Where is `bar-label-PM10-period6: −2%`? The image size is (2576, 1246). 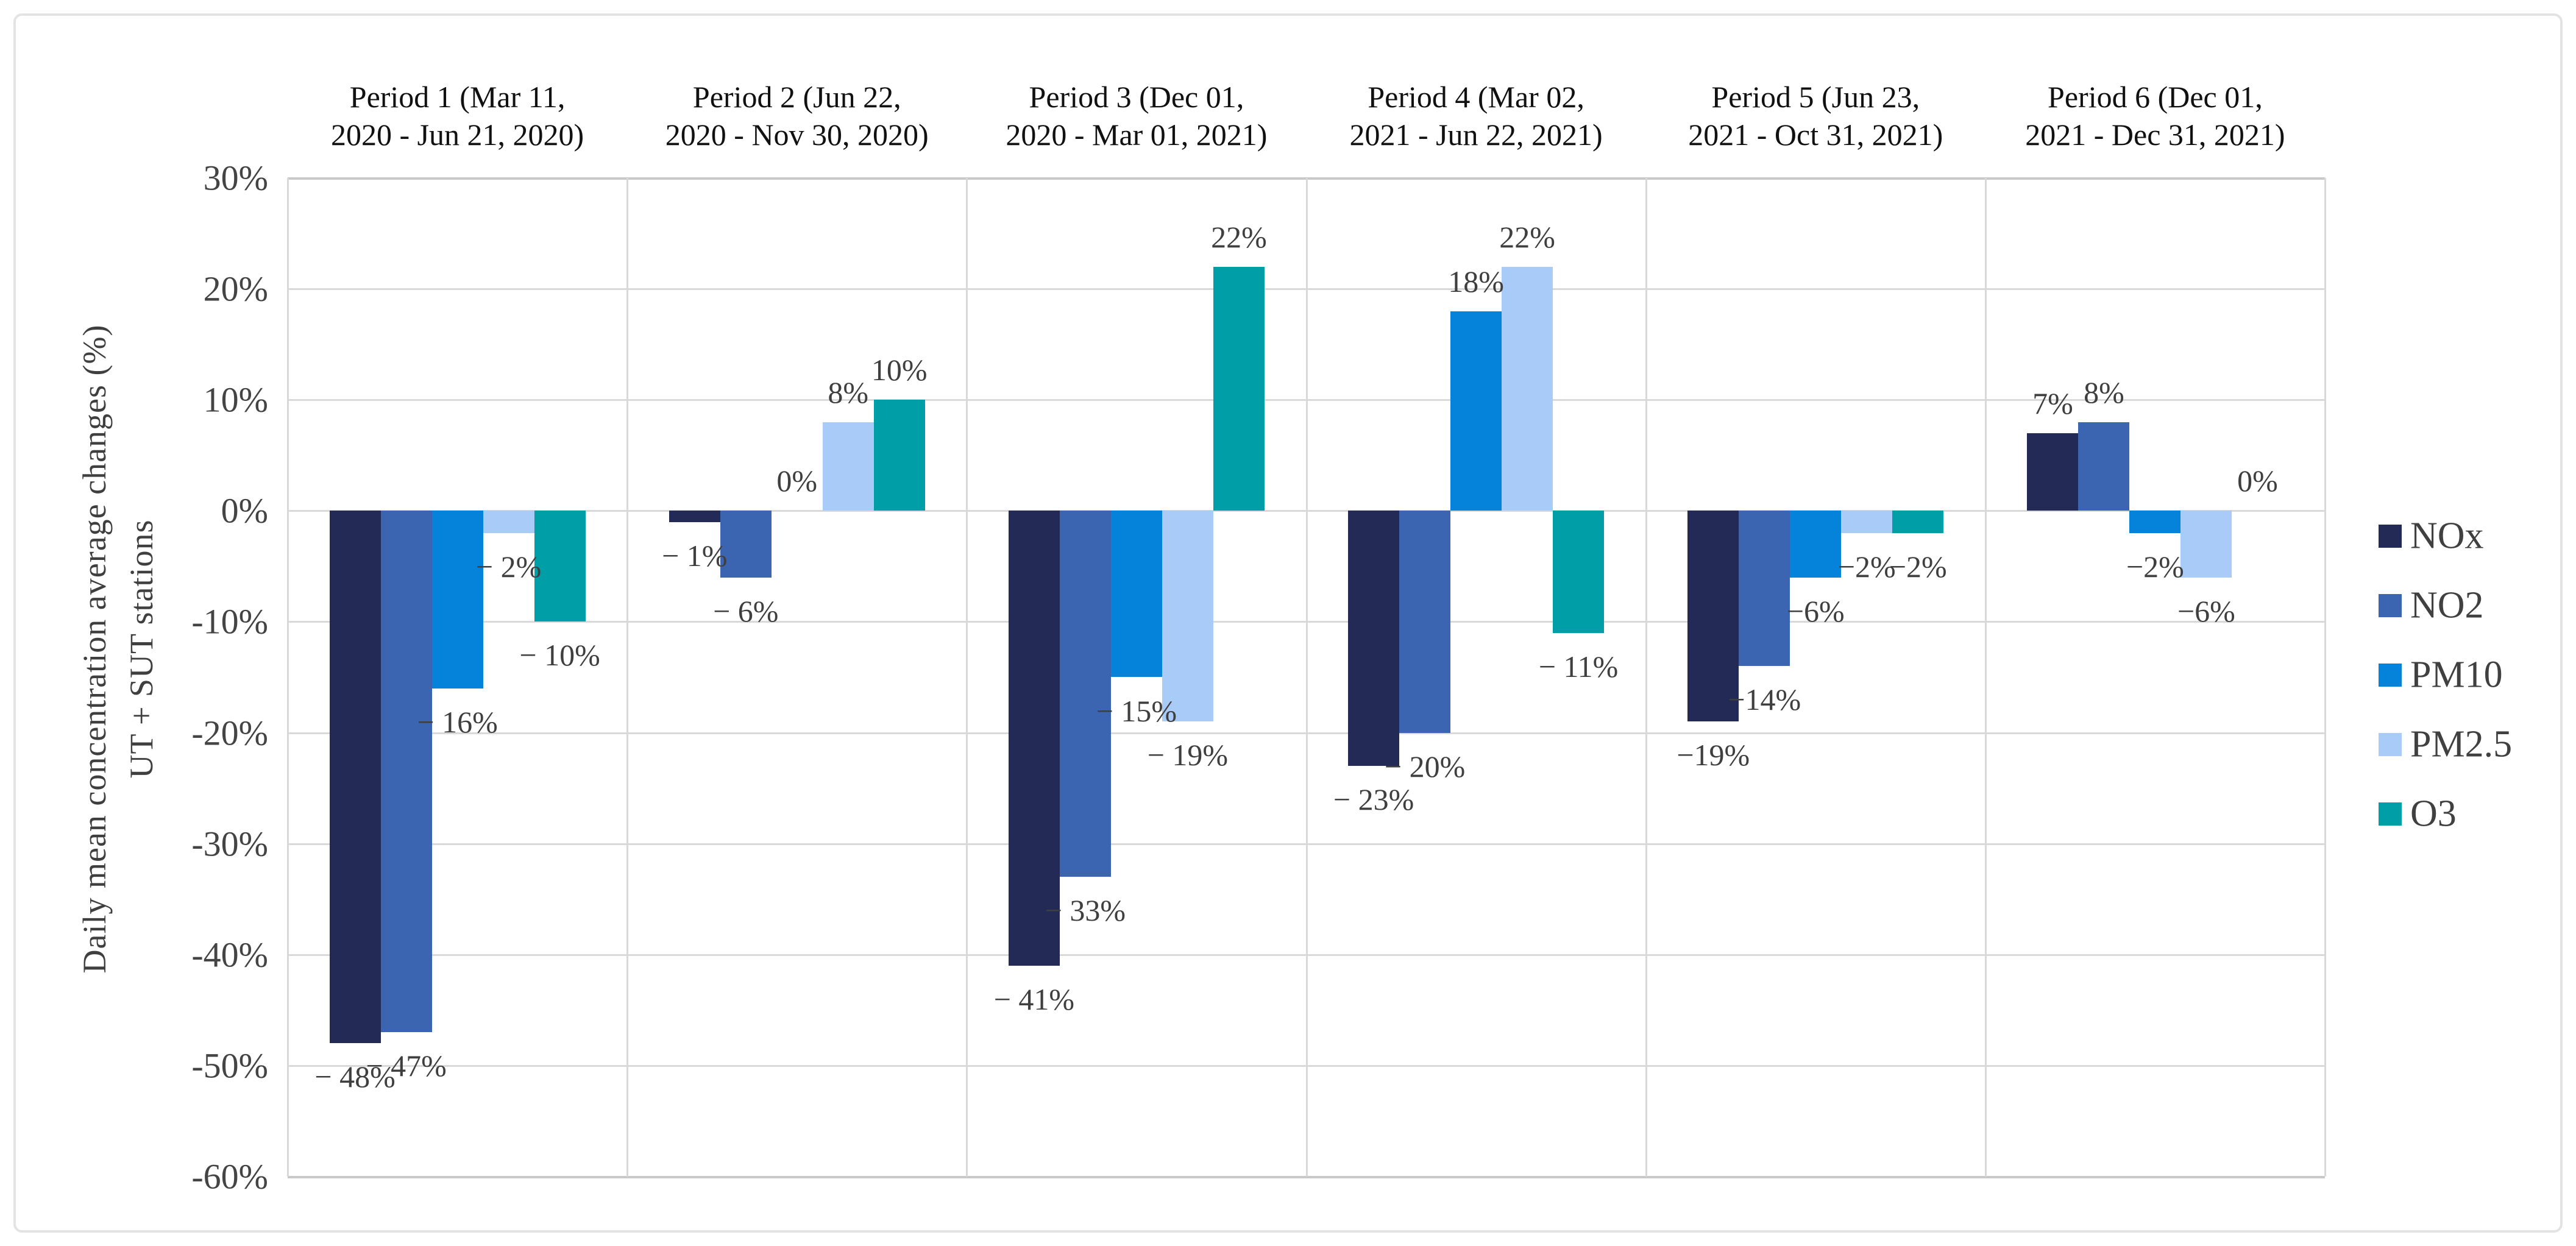 bar-label-PM10-period6: −2% is located at coordinates (2155, 567).